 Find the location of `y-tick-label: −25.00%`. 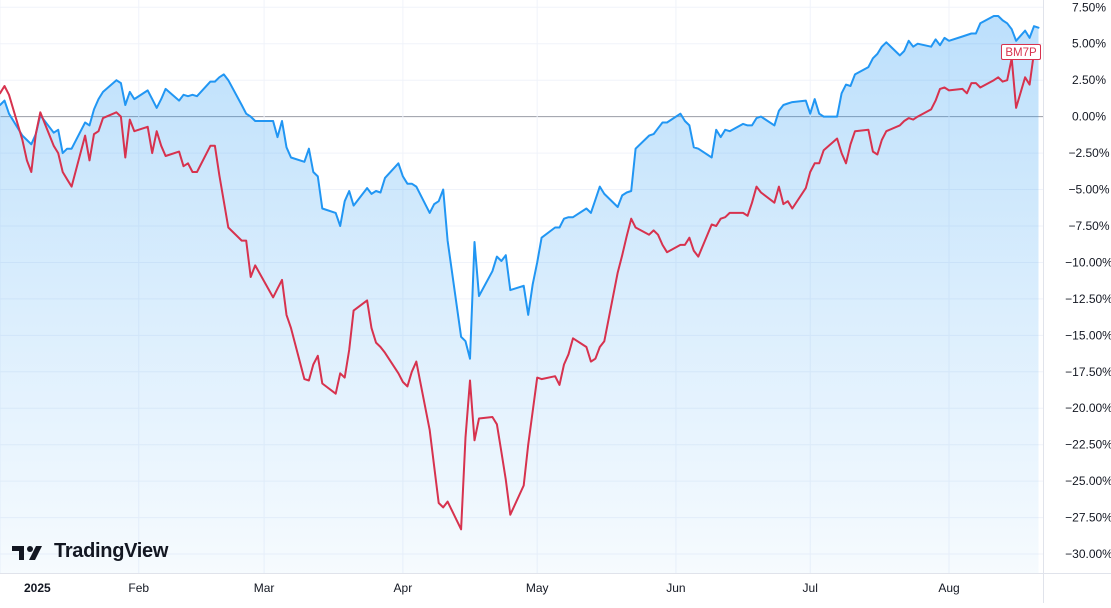

y-tick-label: −25.00% is located at coordinates (1088, 481).